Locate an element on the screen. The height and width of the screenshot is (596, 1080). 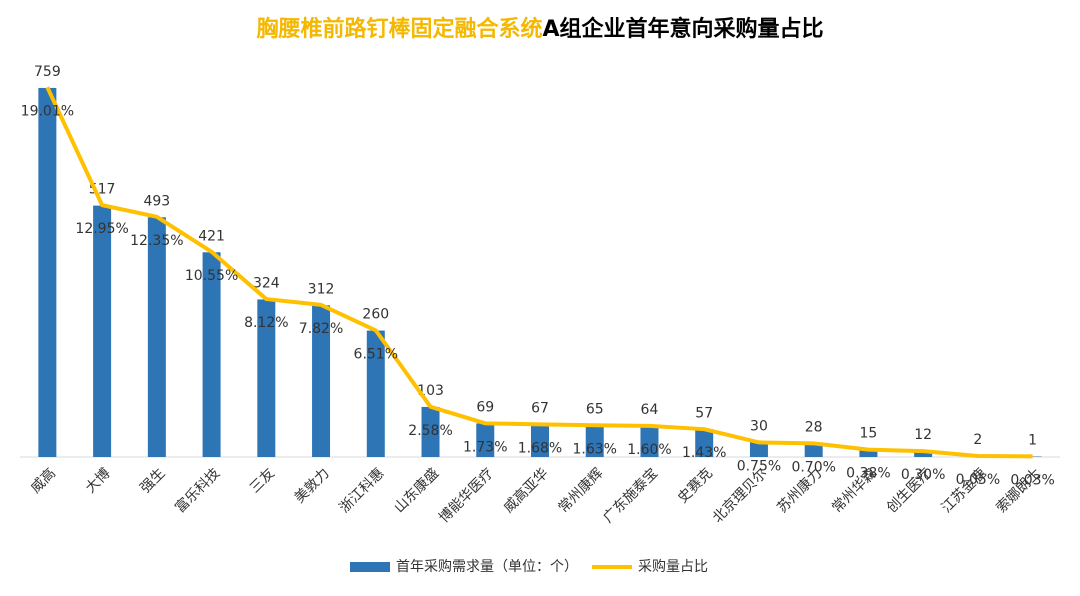
line-value-label: 0.75% is located at coordinates (759, 466).